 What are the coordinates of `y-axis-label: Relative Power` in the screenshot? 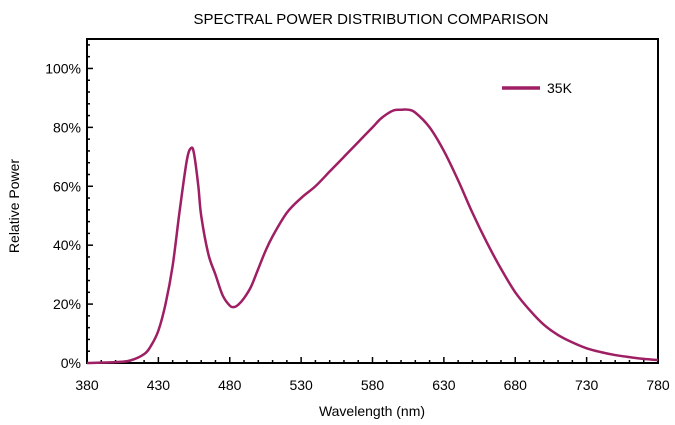 It's located at (14, 206).